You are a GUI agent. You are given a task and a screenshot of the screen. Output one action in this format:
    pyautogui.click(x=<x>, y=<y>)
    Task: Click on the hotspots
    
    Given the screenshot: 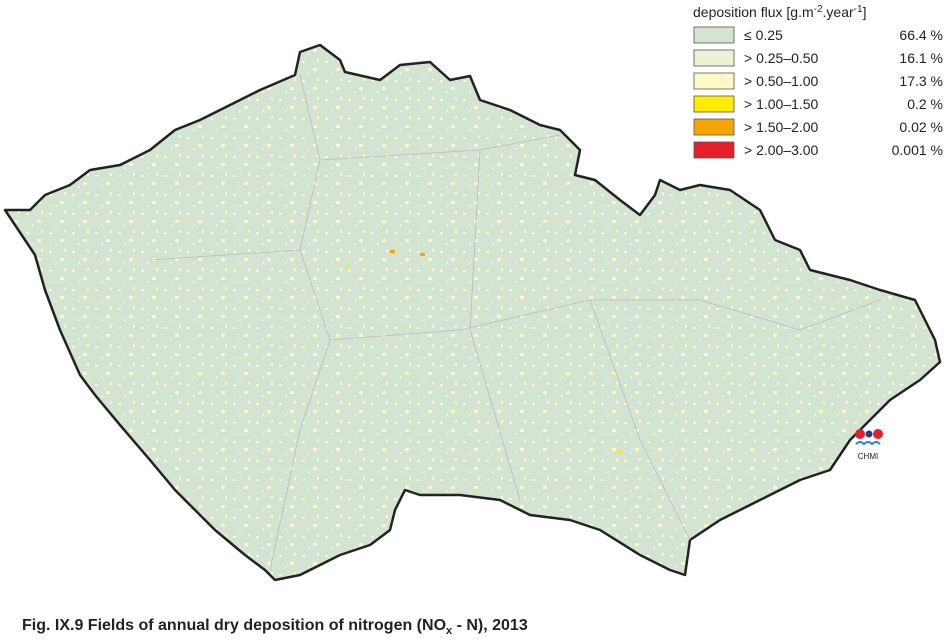 What is the action you would take?
    pyautogui.click(x=483, y=352)
    